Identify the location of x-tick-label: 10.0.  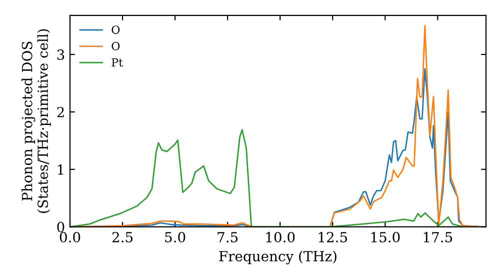
(280, 237).